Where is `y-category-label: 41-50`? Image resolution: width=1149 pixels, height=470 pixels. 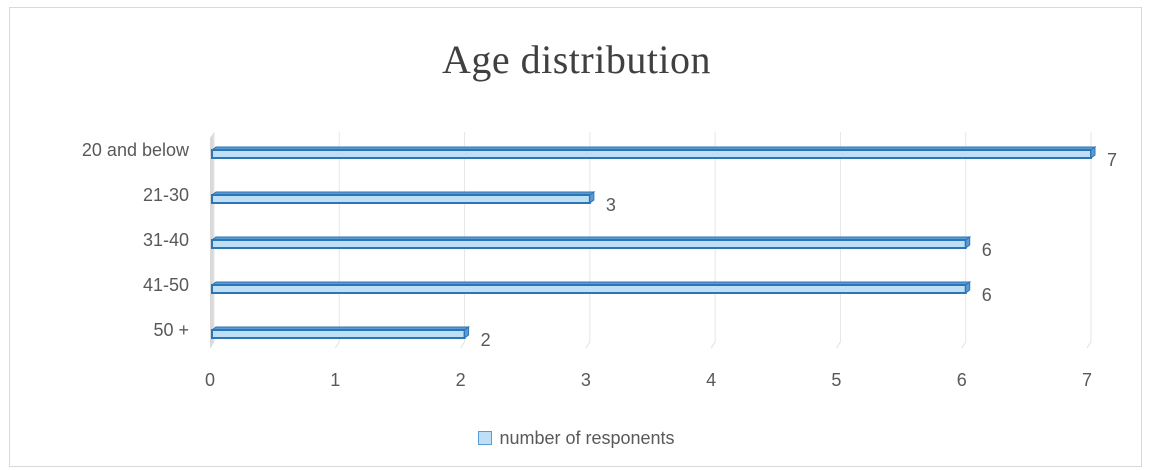 y-category-label: 41-50 is located at coordinates (166, 285).